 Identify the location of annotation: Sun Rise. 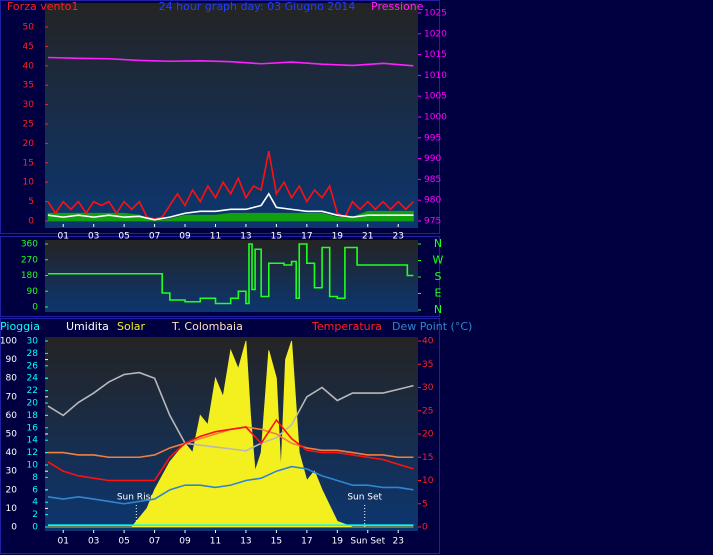
(136, 498).